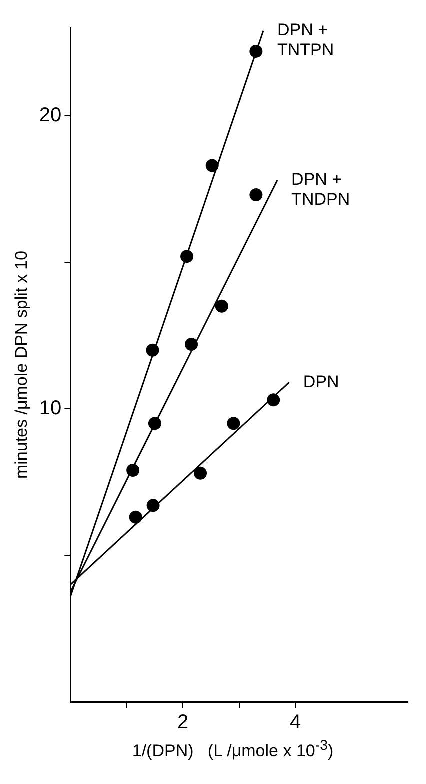 This screenshot has height=784, width=426. What do you see at coordinates (306, 40) in the screenshot?
I see `series-label: DPN + TNTPN` at bounding box center [306, 40].